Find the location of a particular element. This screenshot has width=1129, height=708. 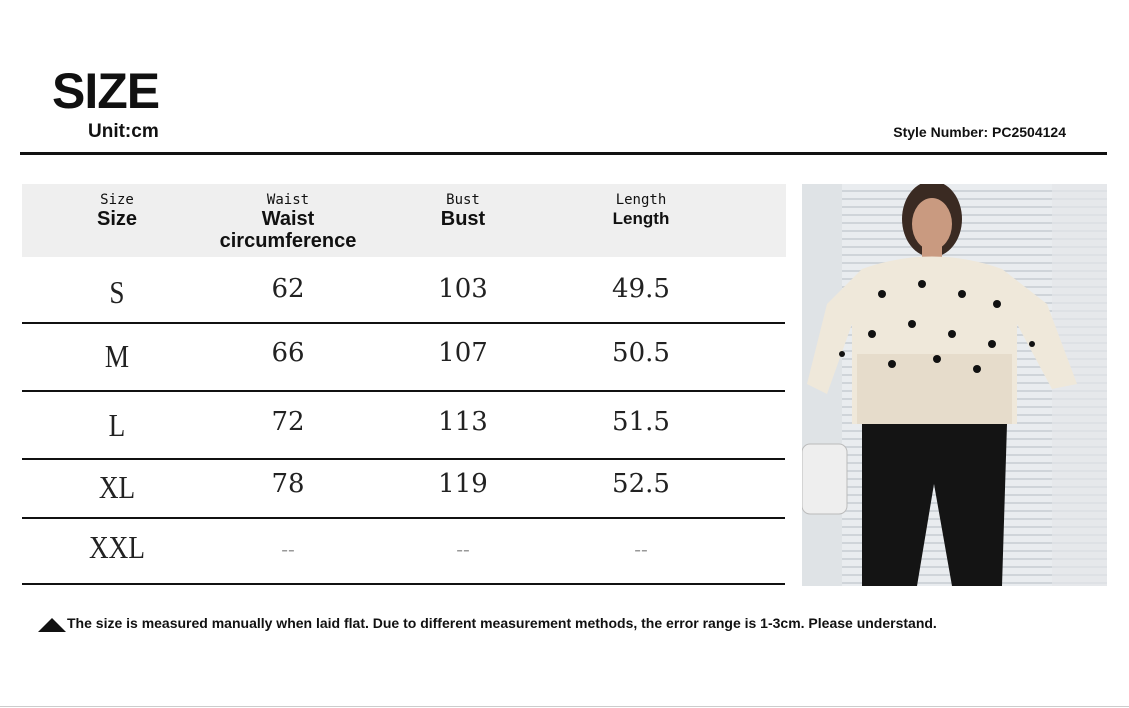

column-header-small: Size is located at coordinates (117, 200).